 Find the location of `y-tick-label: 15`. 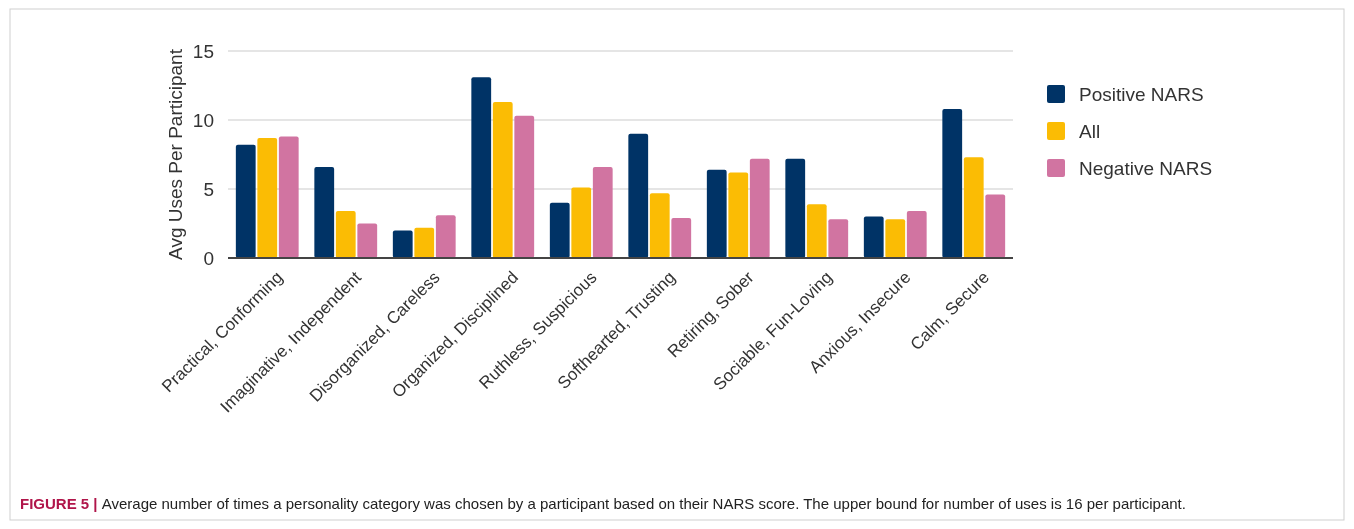

y-tick-label: 15 is located at coordinates (203, 51).